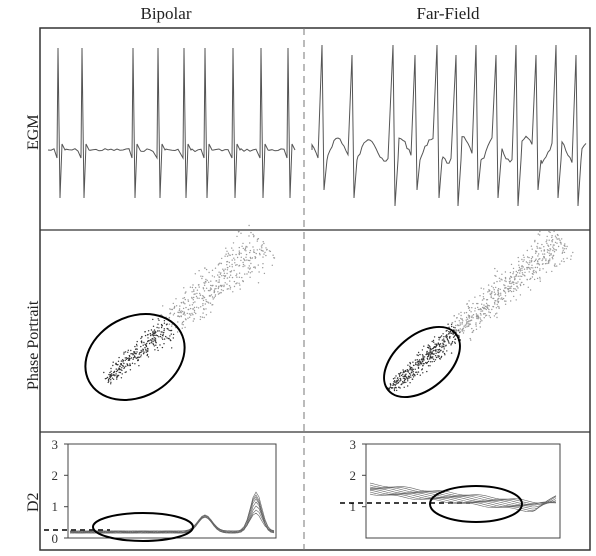 The height and width of the screenshot is (556, 596). I want to click on d2-bipolar-tick-1: 1, so click(55, 506).